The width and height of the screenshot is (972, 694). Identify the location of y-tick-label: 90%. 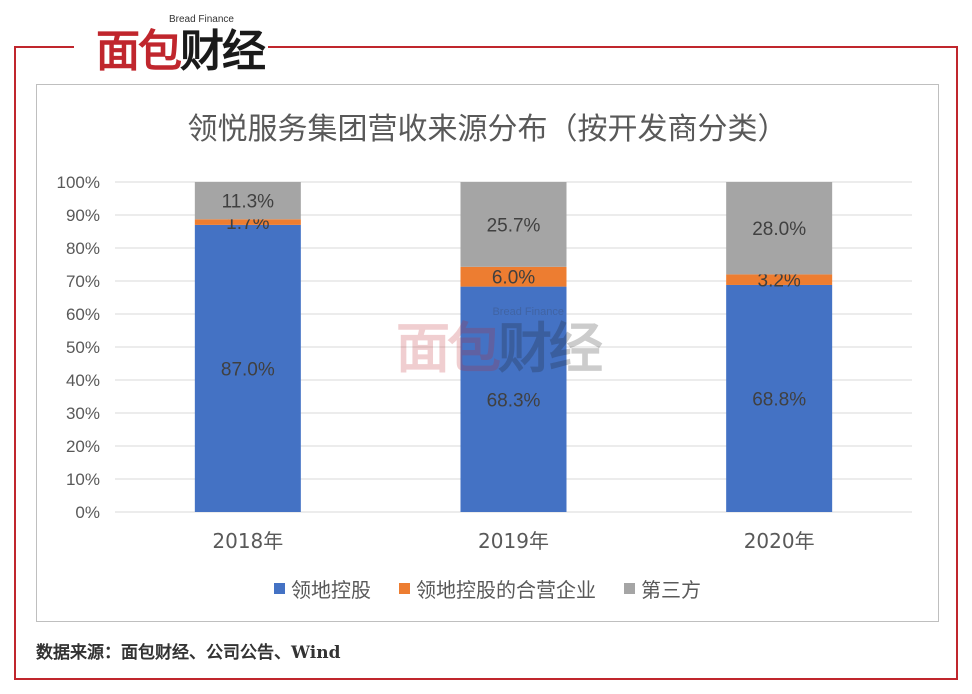
(83, 215).